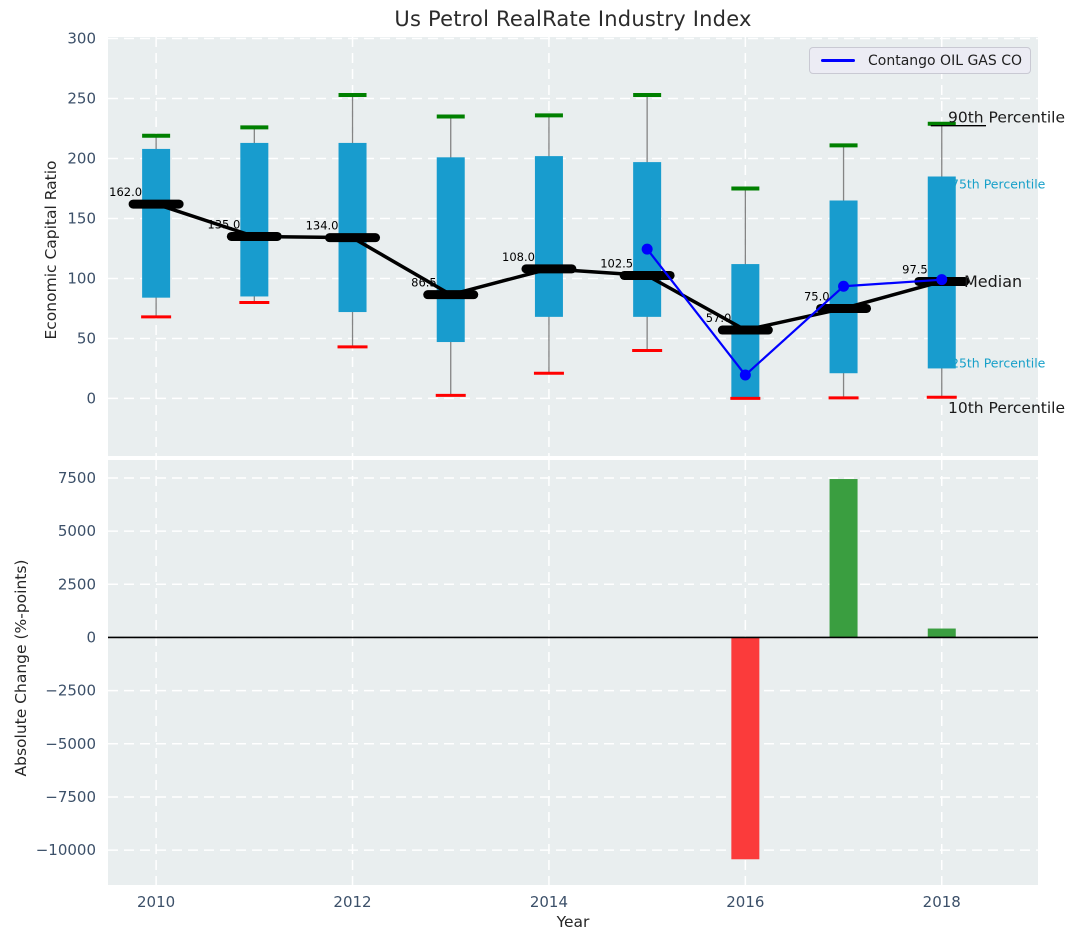 The width and height of the screenshot is (1086, 942). Describe the element at coordinates (81, 278) in the screenshot. I see `top-ytick-100: 100` at that location.